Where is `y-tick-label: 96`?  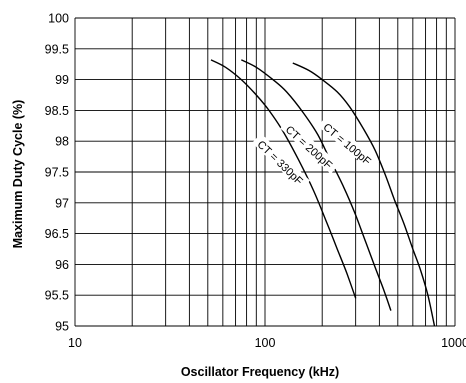 y-tick-label: 96 is located at coordinates (62, 265).